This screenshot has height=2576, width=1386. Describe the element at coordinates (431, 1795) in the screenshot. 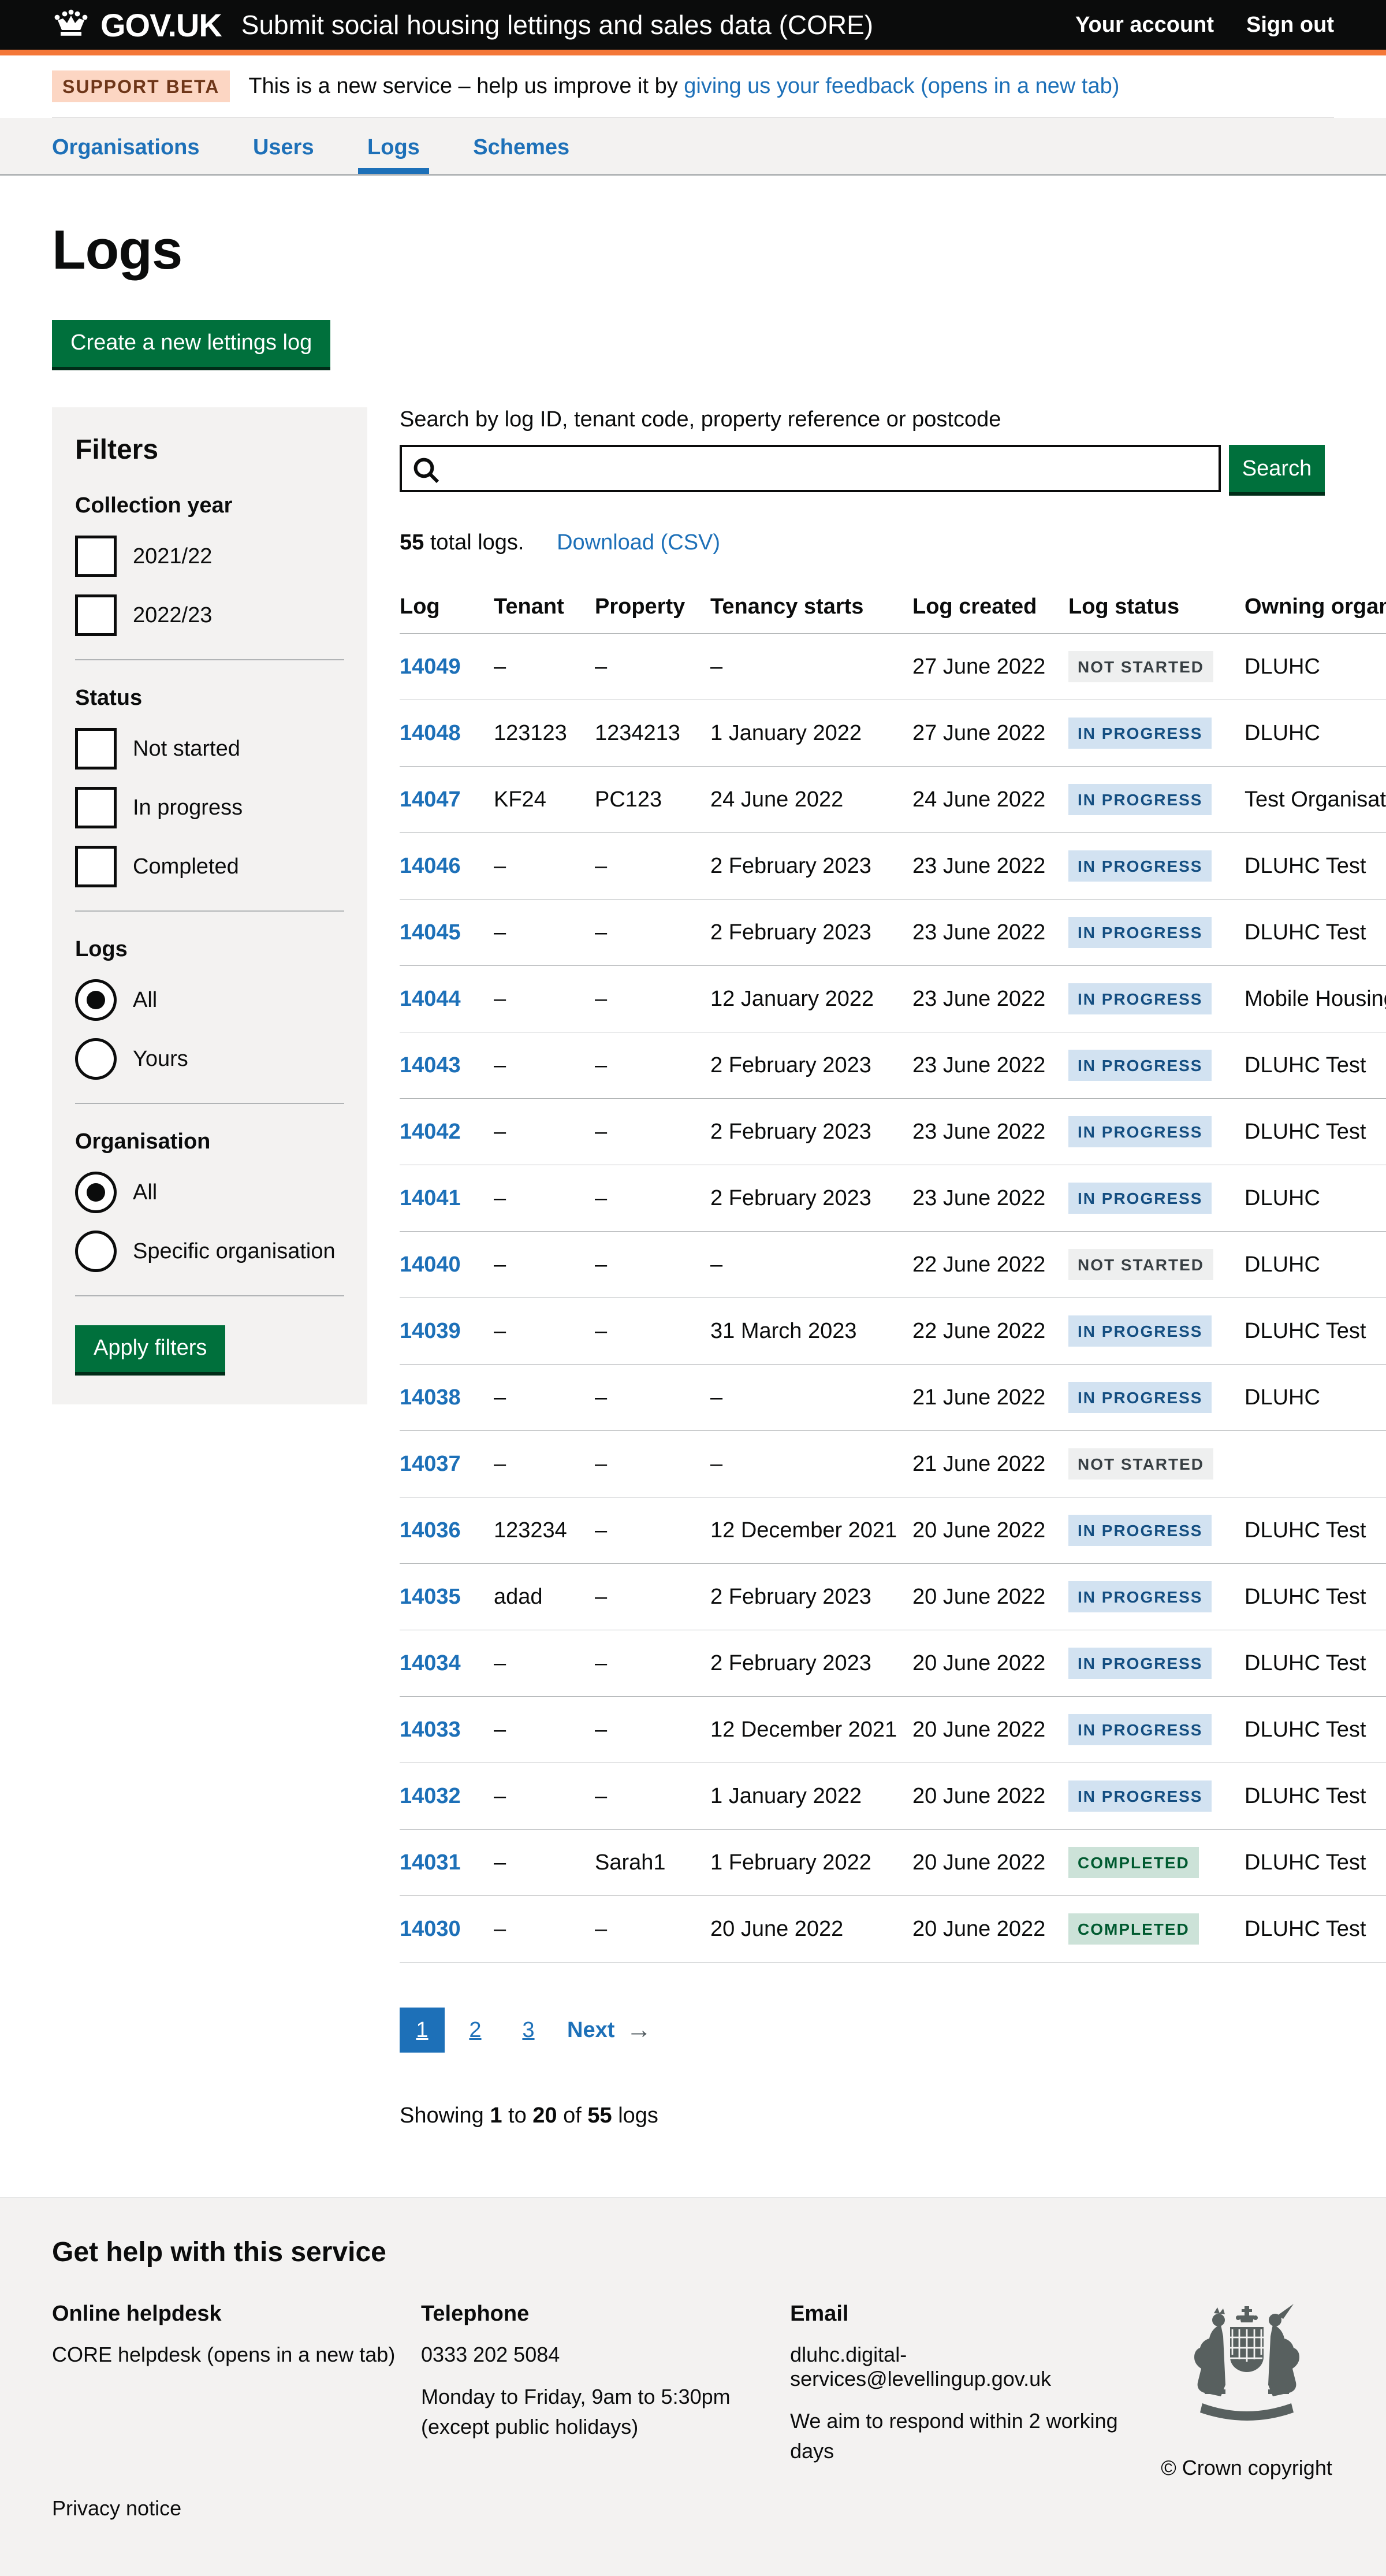

I see `log-id-link: 14032` at that location.